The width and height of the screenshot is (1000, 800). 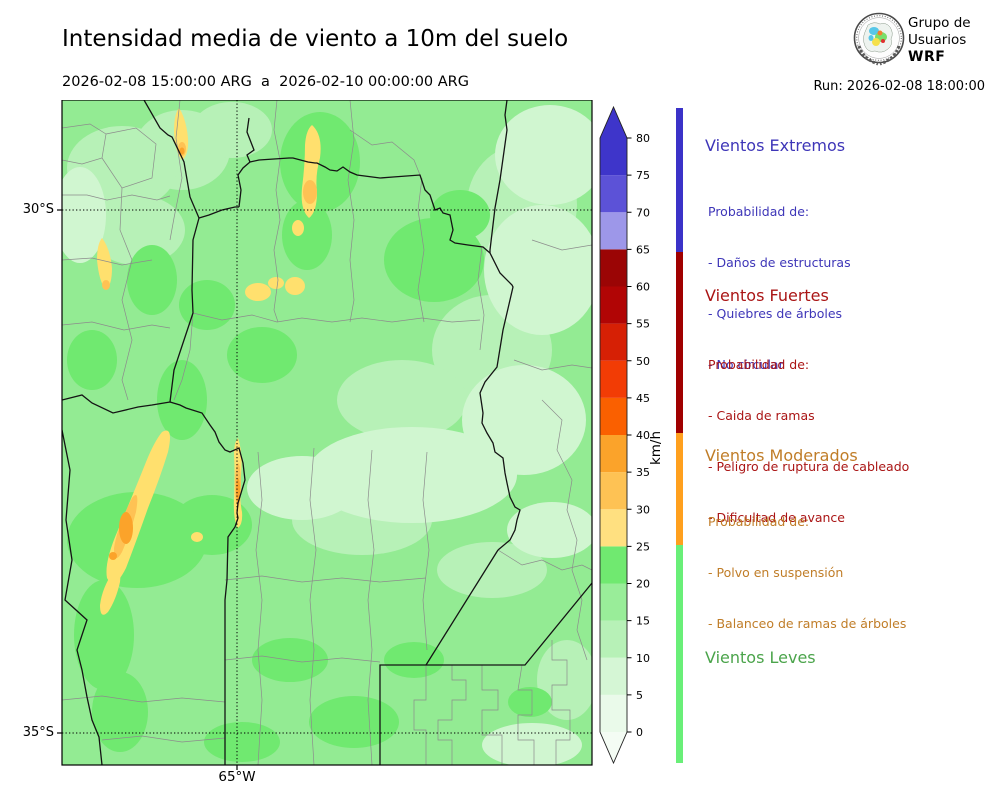 I want to click on legend-title-fuertes: Vientos Fuertes, so click(x=767, y=295).